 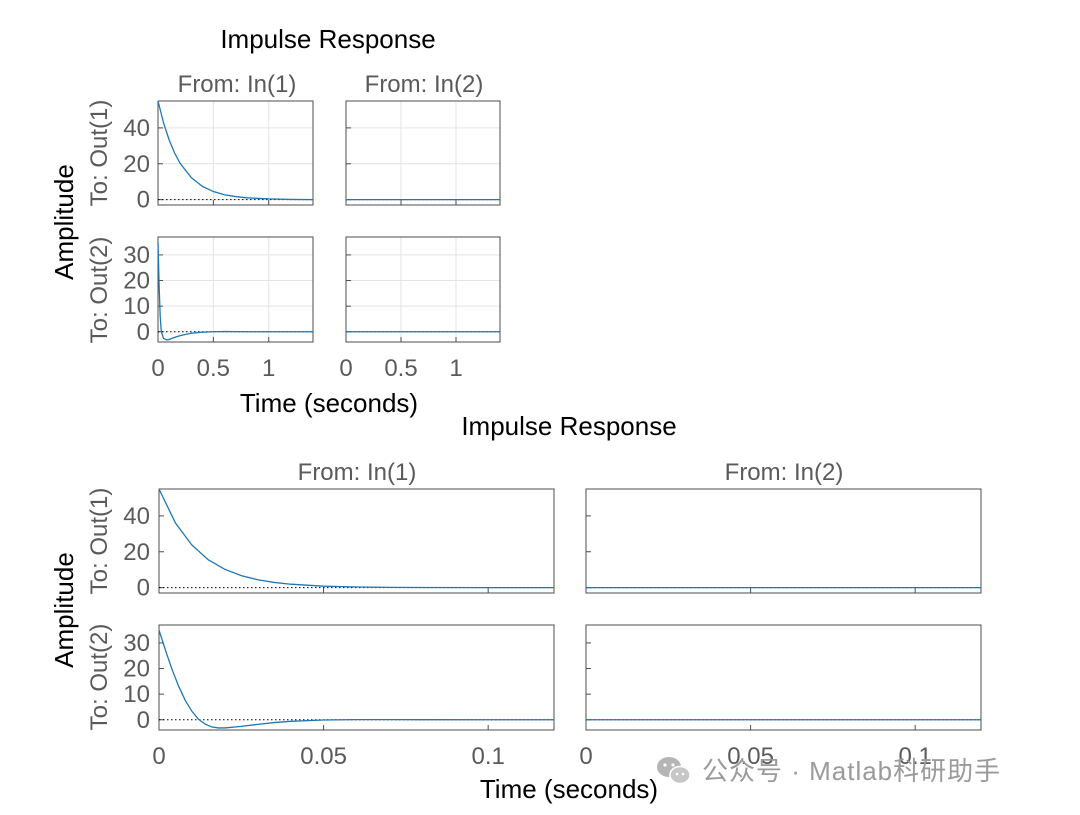 I want to click on figure-2-ylabel: Amplitude, so click(x=64, y=610).